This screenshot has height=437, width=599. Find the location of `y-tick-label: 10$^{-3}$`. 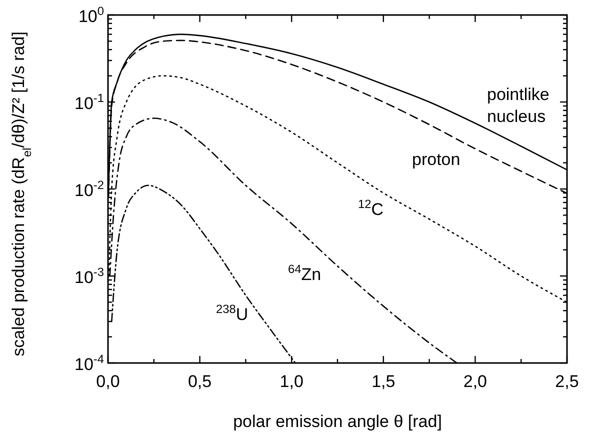

y-tick-label: 10$^{-3}$ is located at coordinates (89, 276).